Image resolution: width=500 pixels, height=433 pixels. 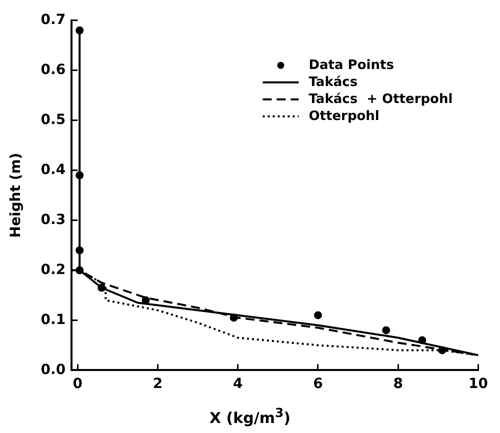 What do you see at coordinates (351, 65) in the screenshot?
I see `legend-label: Data Points` at bounding box center [351, 65].